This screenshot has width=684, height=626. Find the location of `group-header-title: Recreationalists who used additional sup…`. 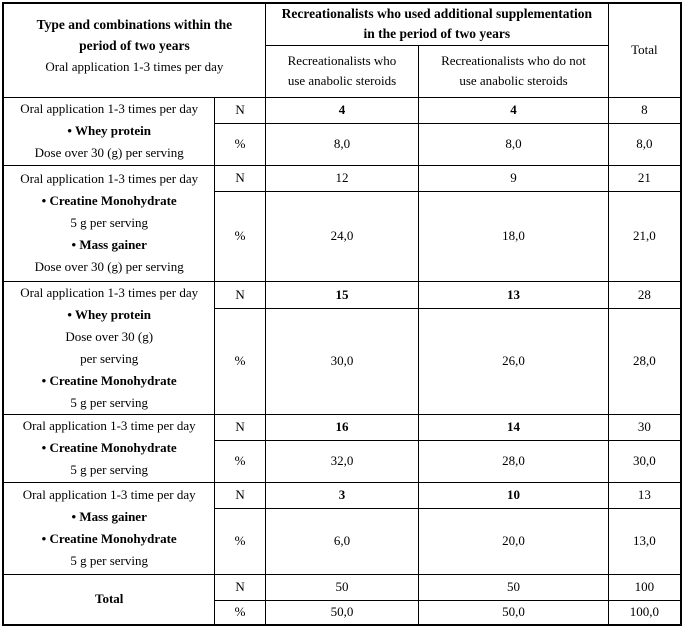

group-header-title: Recreationalists who used additional sup… is located at coordinates (436, 24).